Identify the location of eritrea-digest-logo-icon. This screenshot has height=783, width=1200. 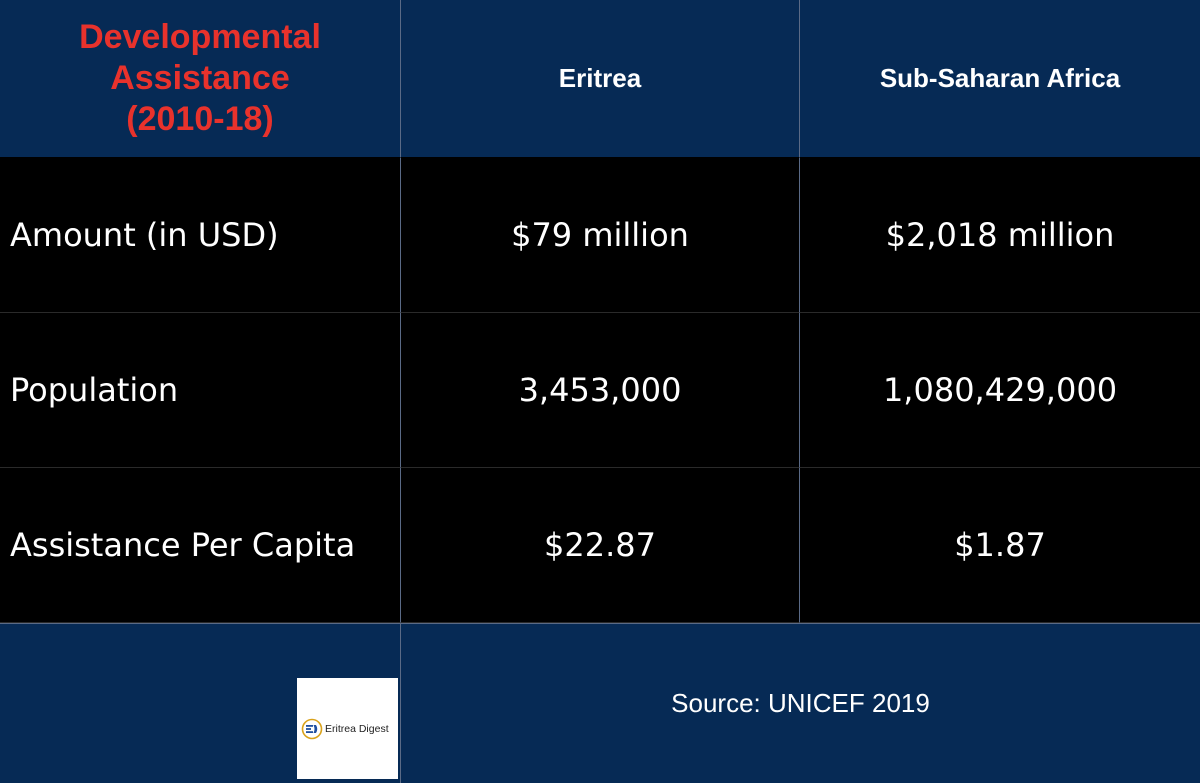
(312, 728).